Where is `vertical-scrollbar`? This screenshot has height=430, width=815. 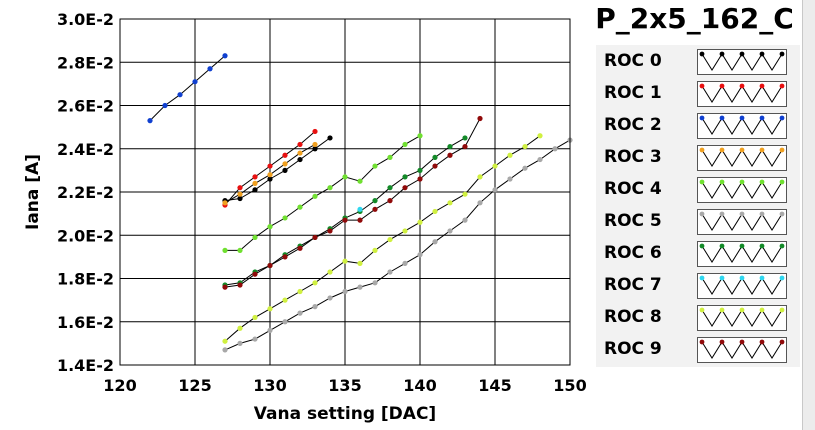 vertical-scrollbar is located at coordinates (808, 215).